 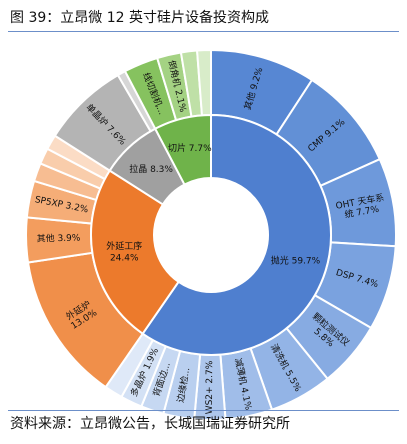 I want to click on inner-slice-label-拉晶-2: 拉晶 8.3%, so click(x=151, y=169).